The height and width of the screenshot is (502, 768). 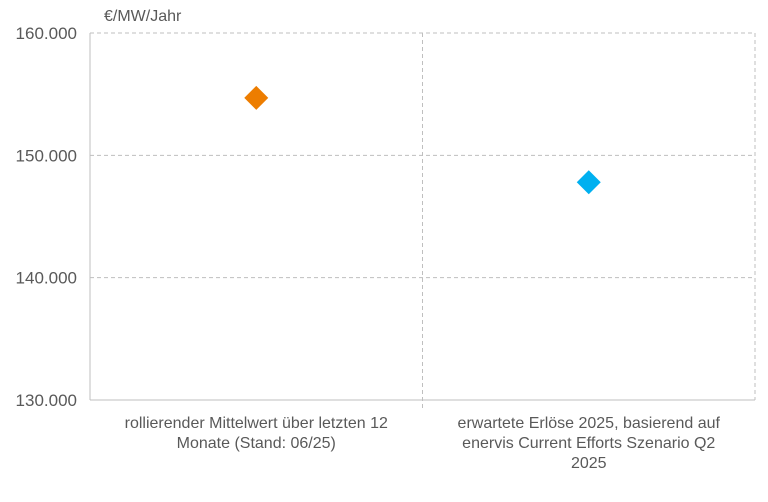 What do you see at coordinates (46, 217) in the screenshot?
I see `y-tick-labels: 130.000 140.000 150.000 160.000` at bounding box center [46, 217].